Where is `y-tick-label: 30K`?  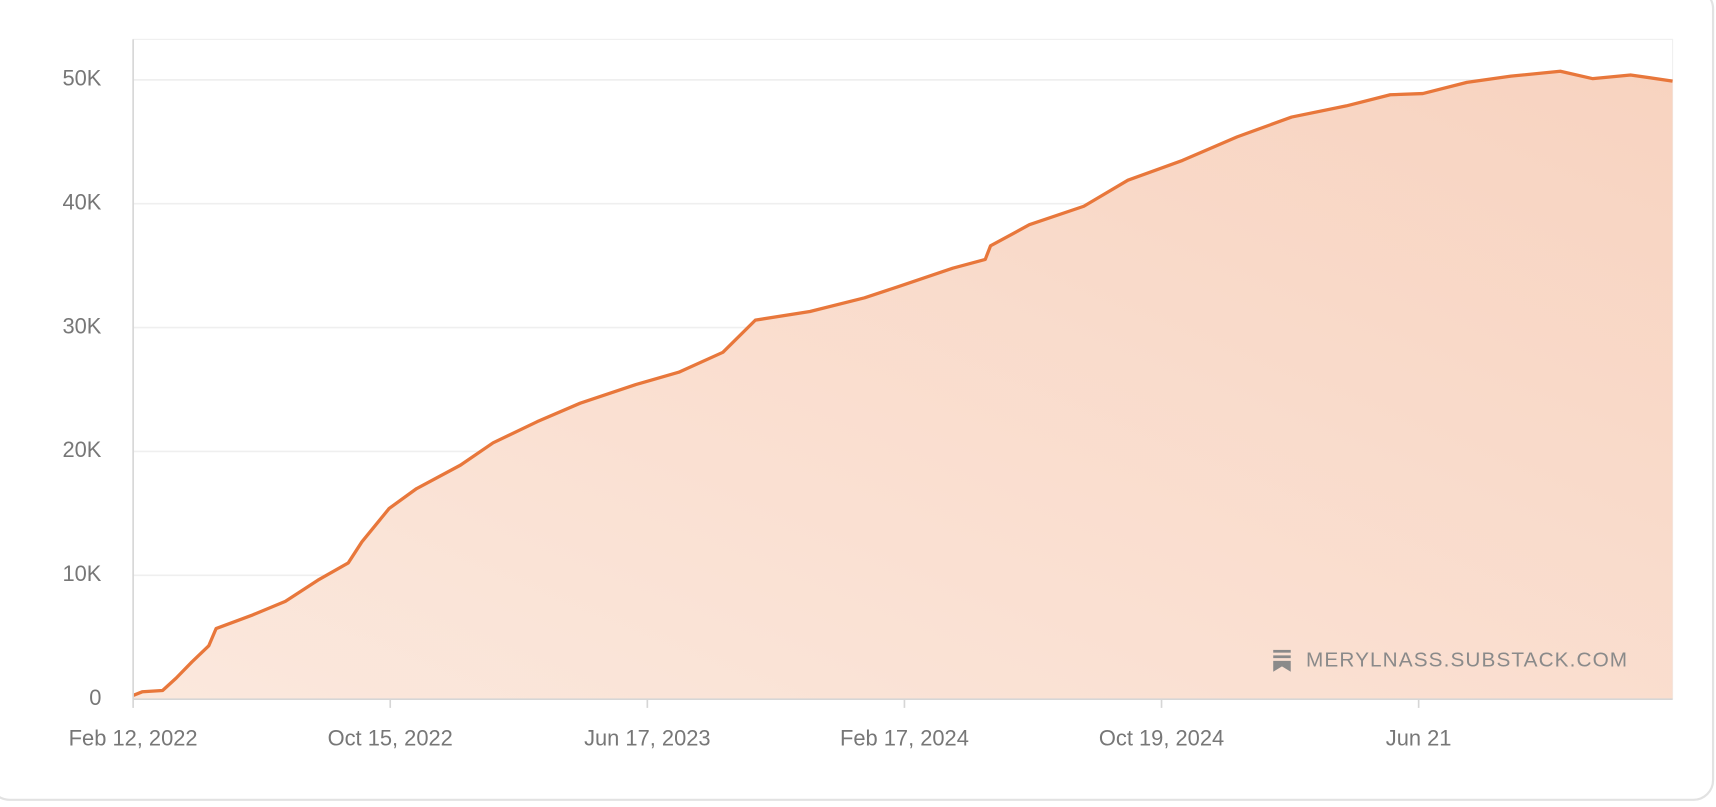 y-tick-label: 30K is located at coordinates (81, 325).